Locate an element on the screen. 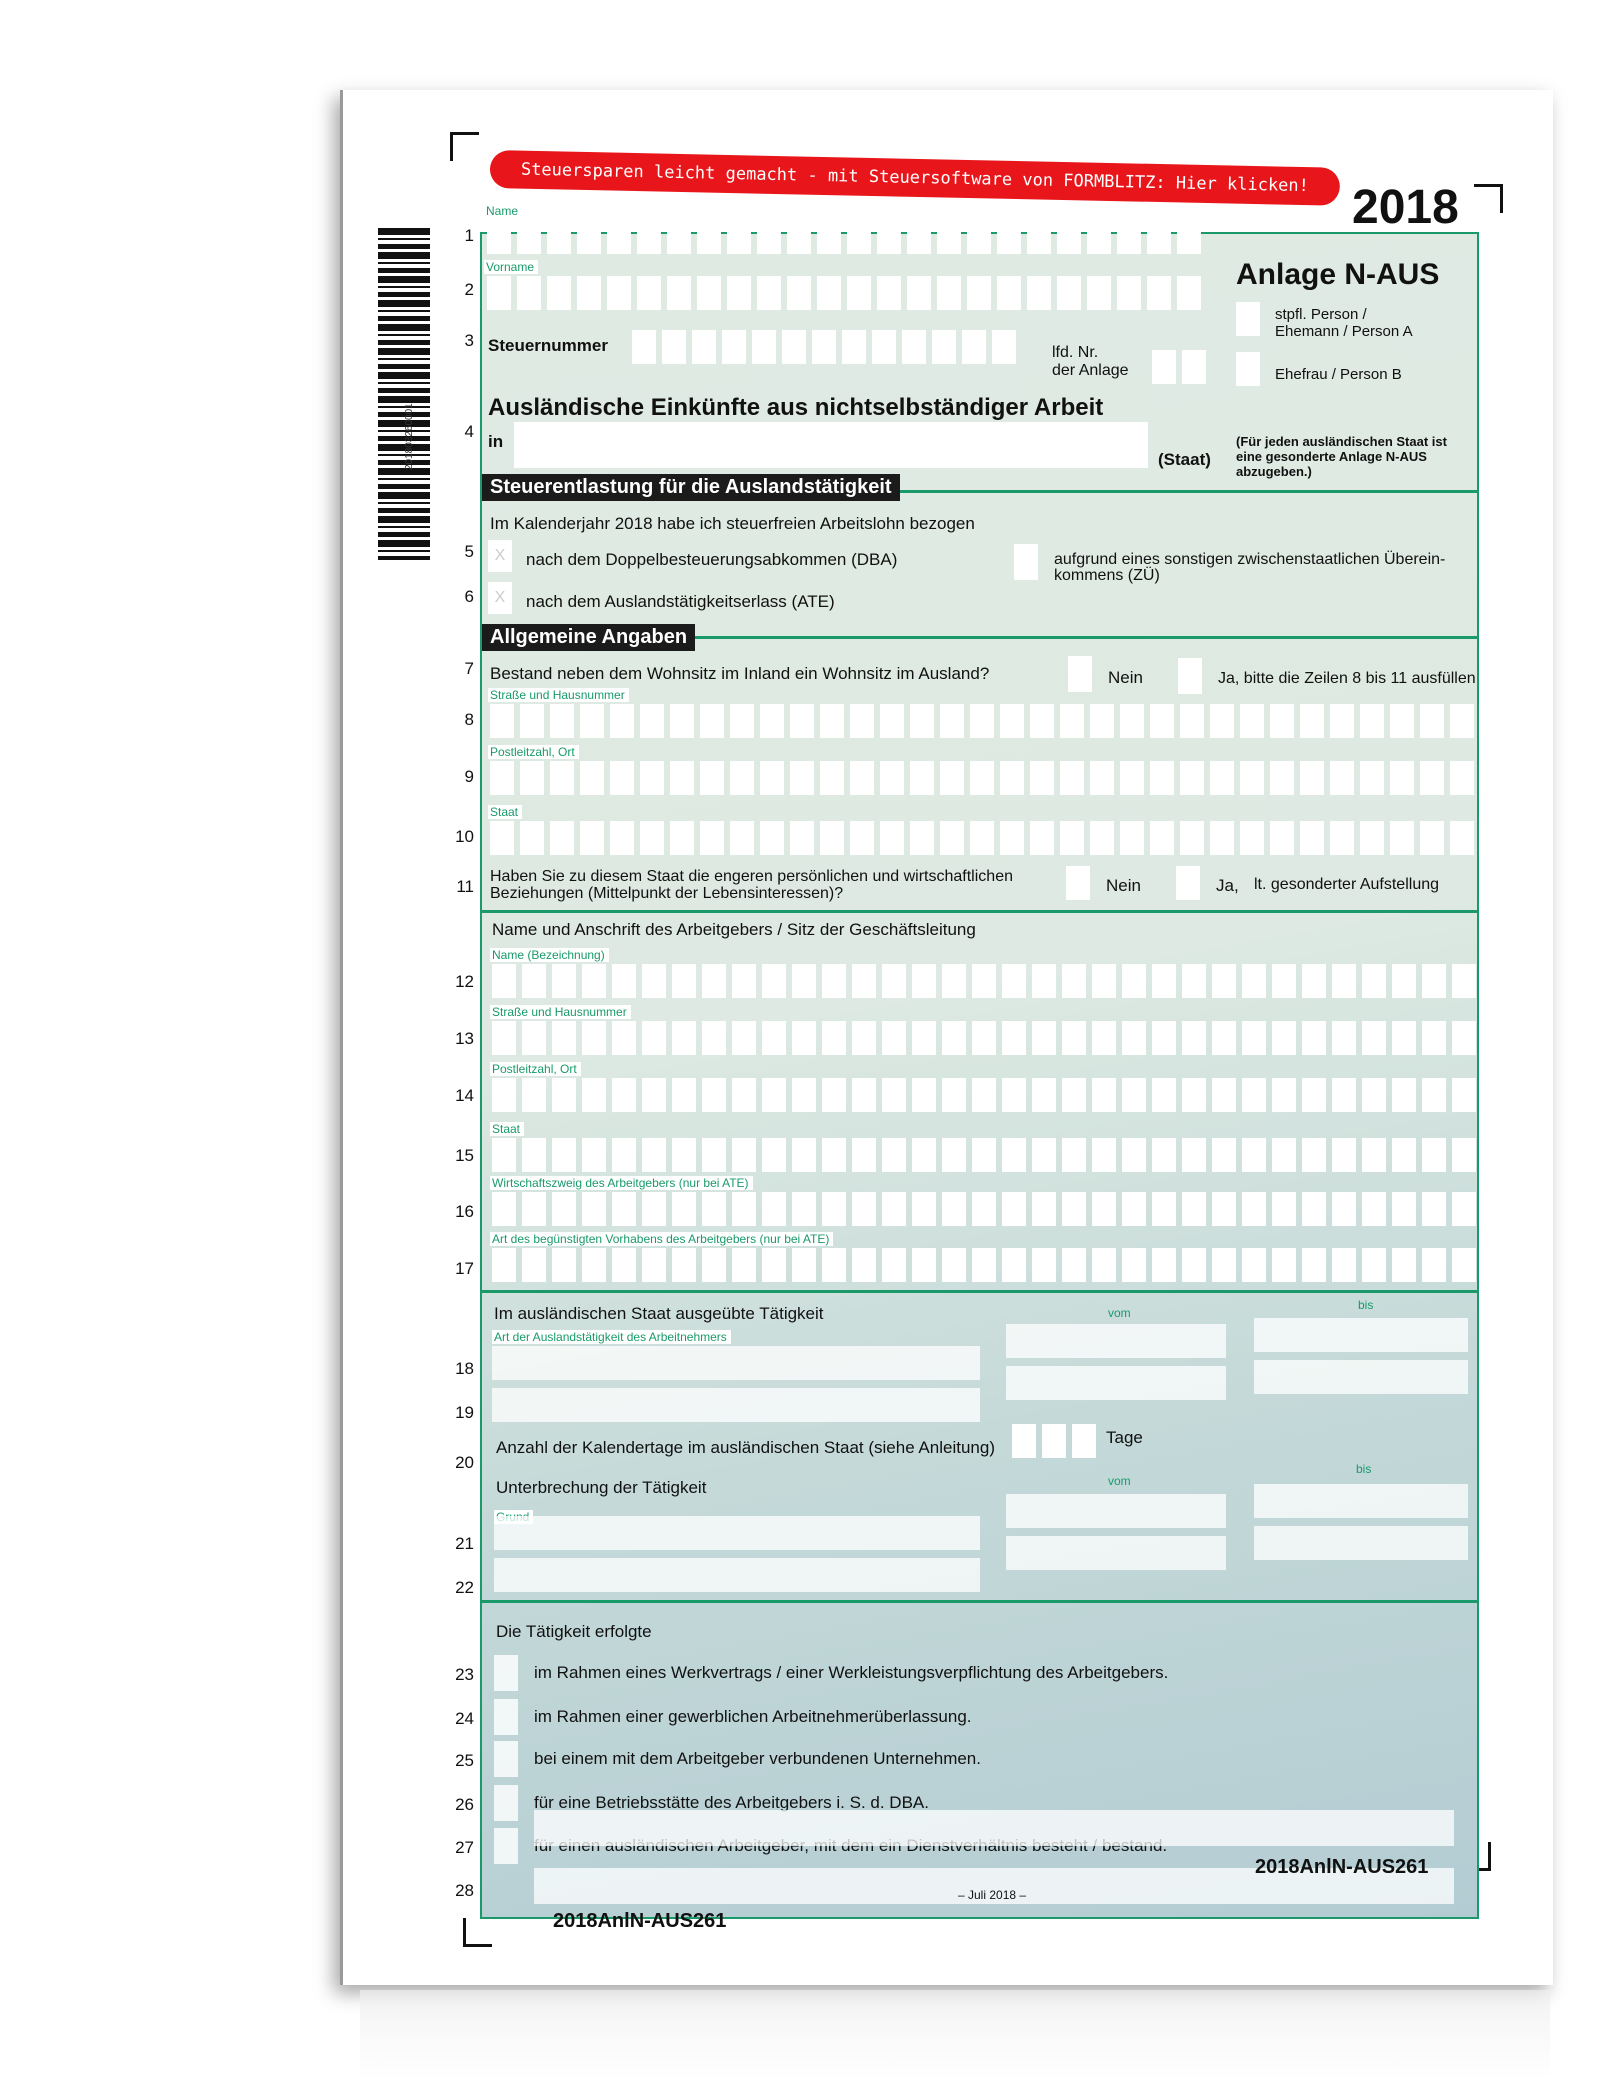 This screenshot has width=1600, height=2100. person-b-checkbox is located at coordinates (1248, 369).